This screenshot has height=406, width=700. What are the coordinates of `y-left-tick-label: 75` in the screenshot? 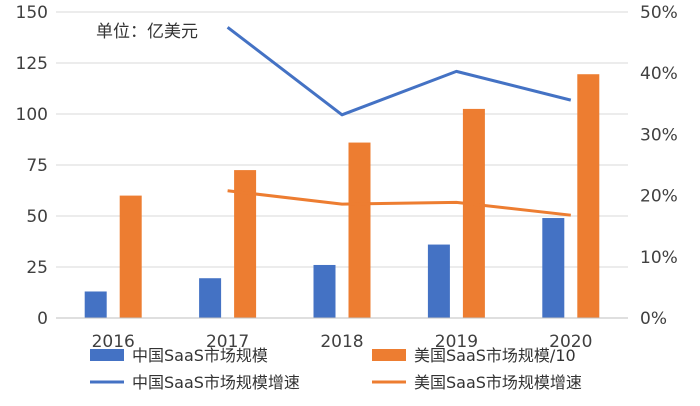 It's located at (37, 166).